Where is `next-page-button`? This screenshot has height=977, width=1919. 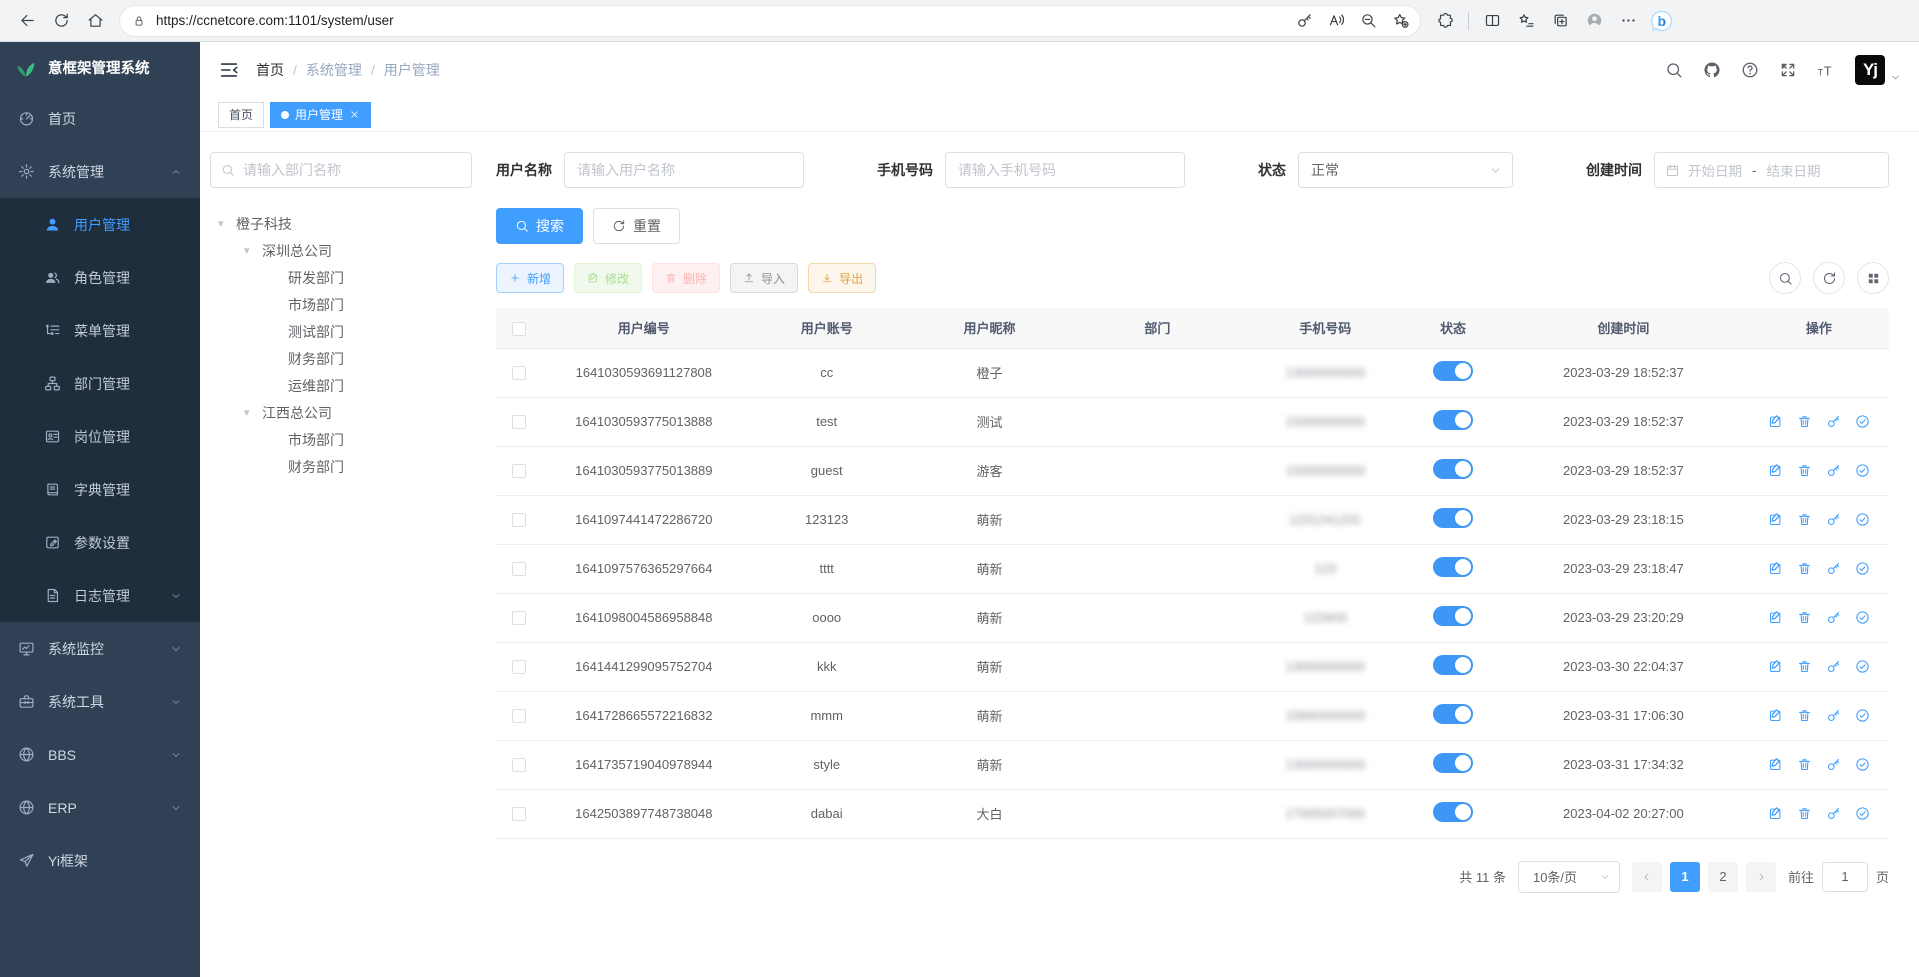 next-page-button is located at coordinates (1760, 876).